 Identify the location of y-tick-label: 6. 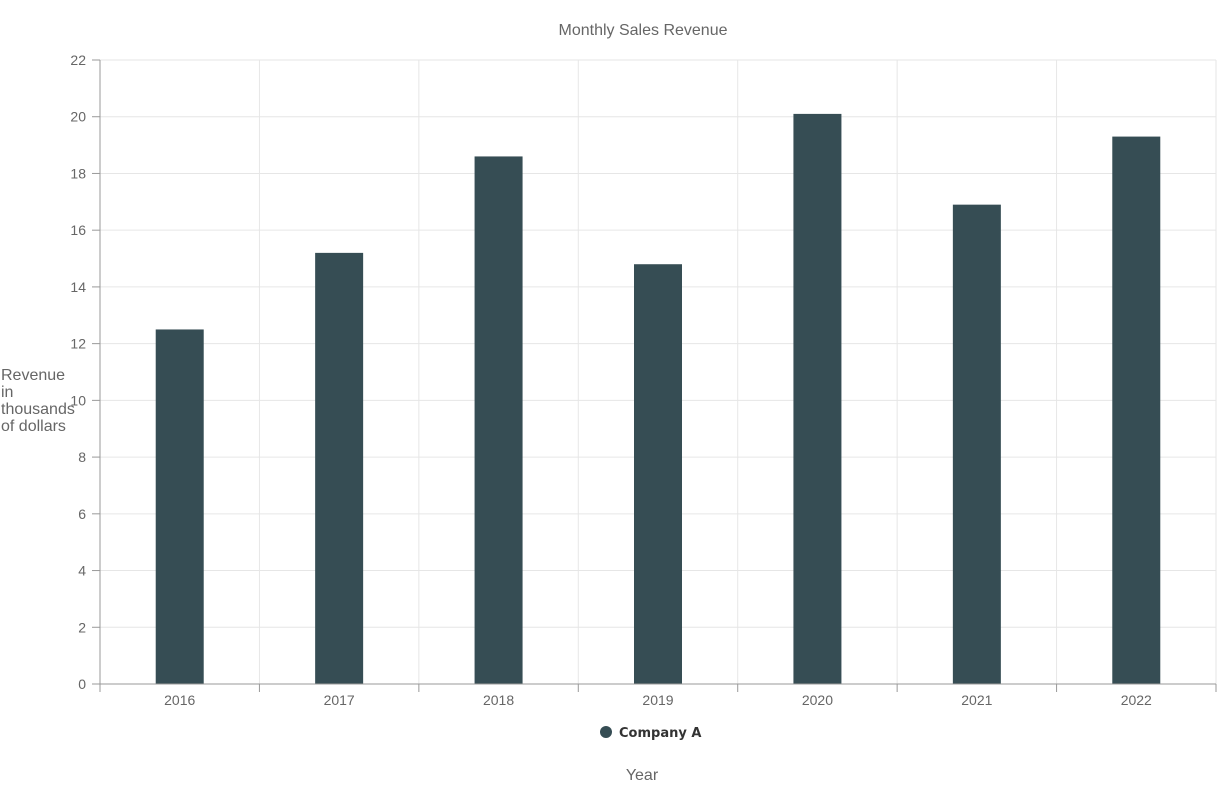
(82, 514).